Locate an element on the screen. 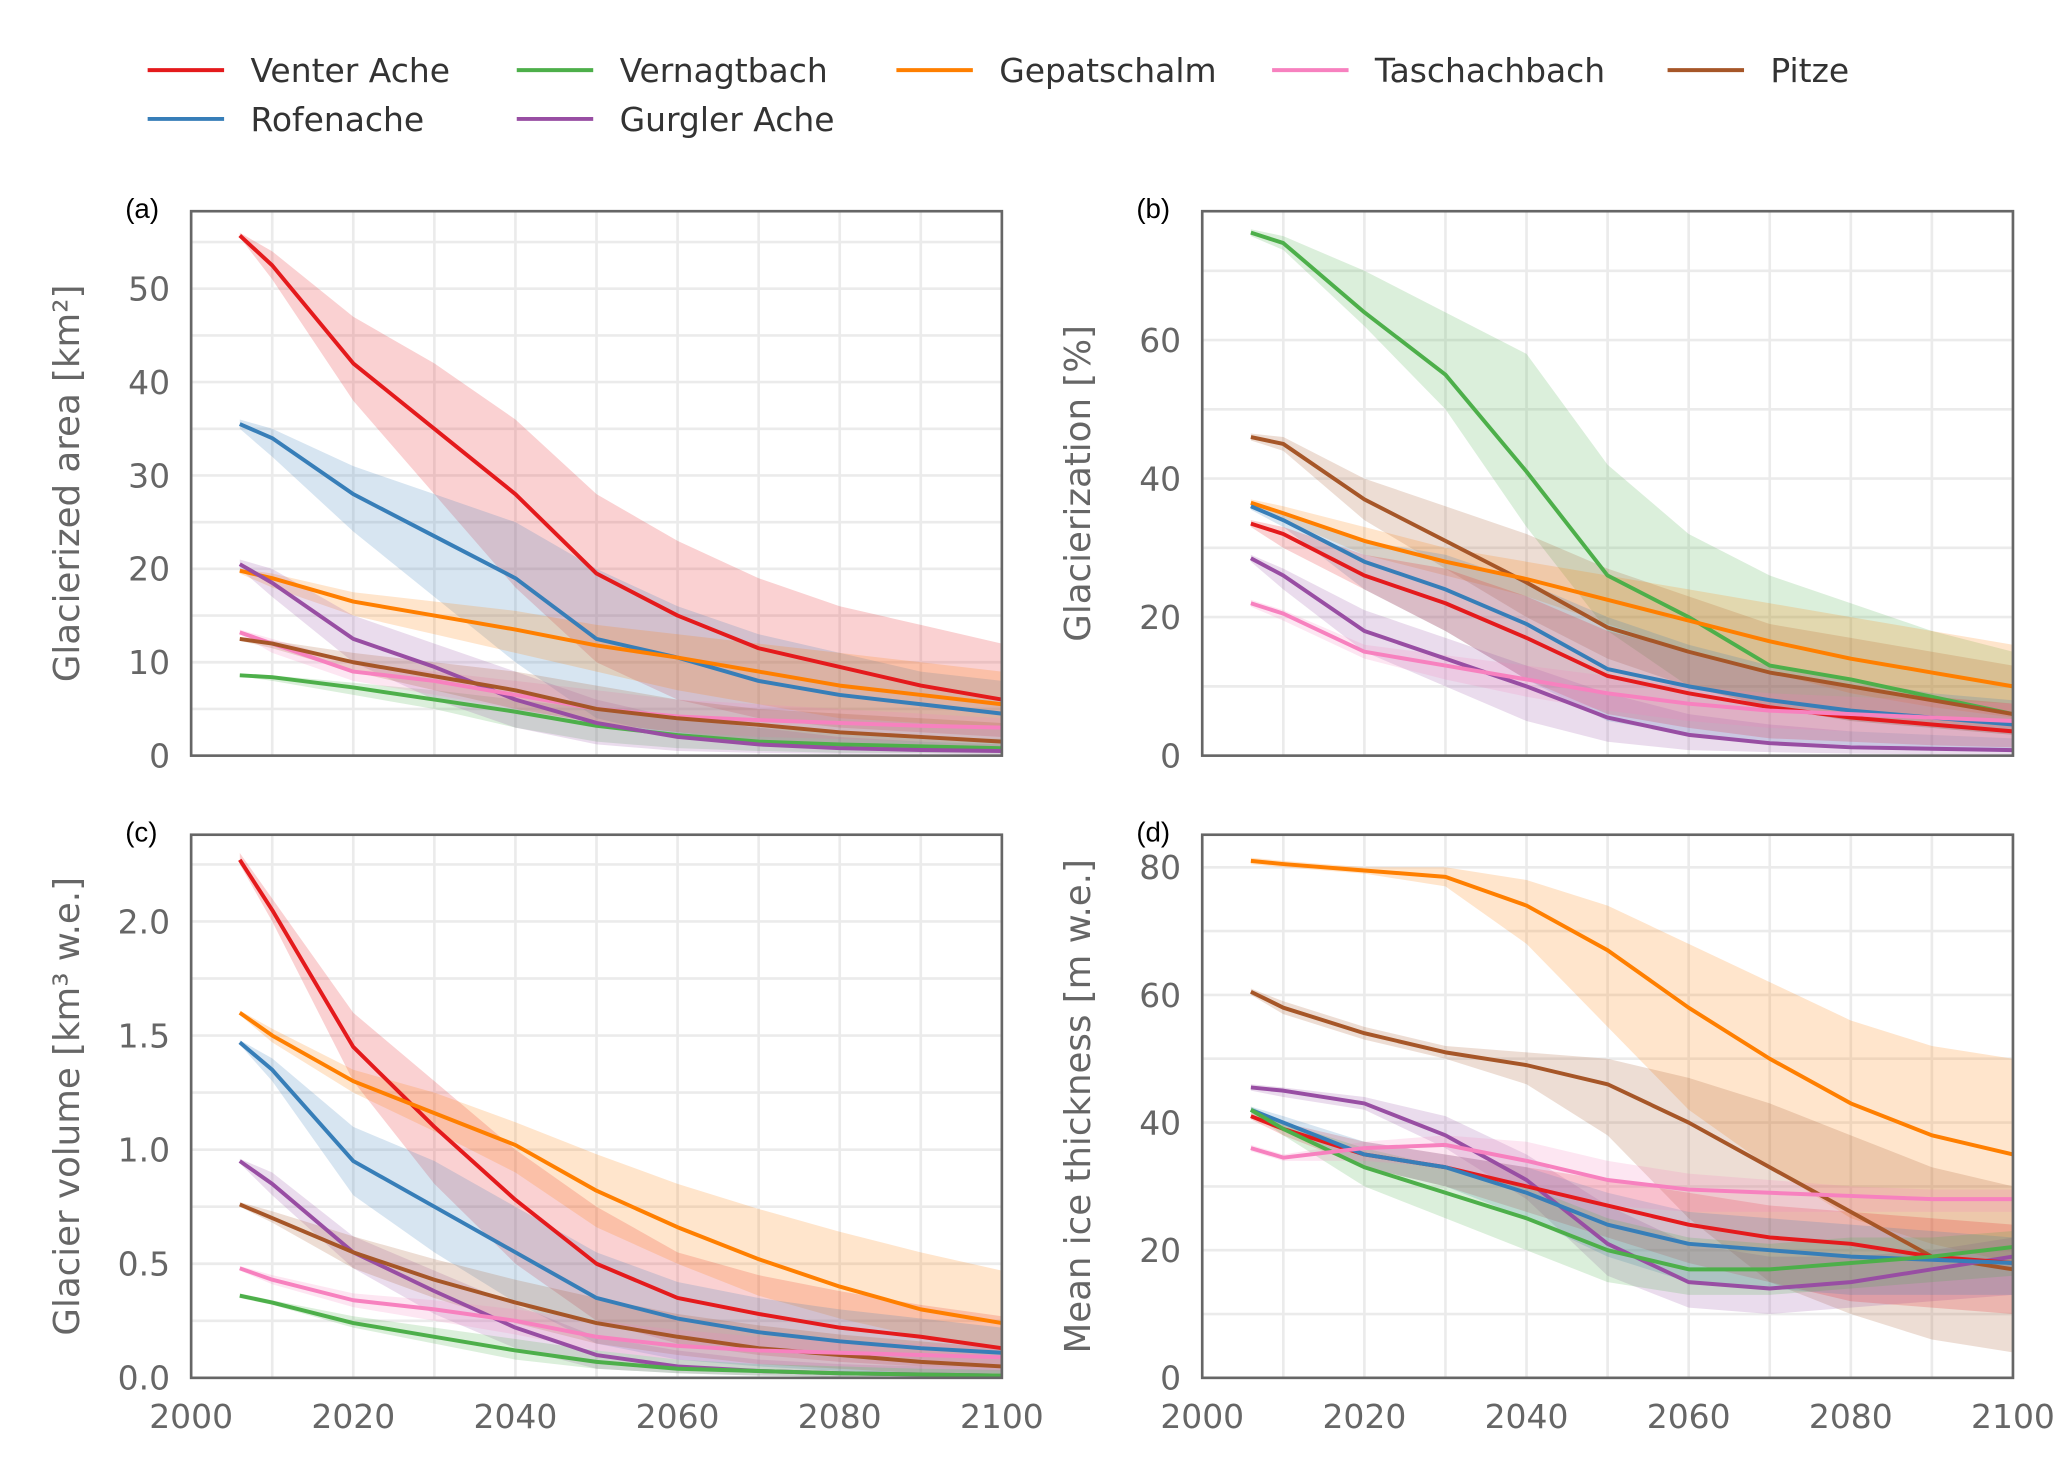 This screenshot has width=2067, height=1477. legend-entry-rofenache: Rofenache is located at coordinates (285, 119).